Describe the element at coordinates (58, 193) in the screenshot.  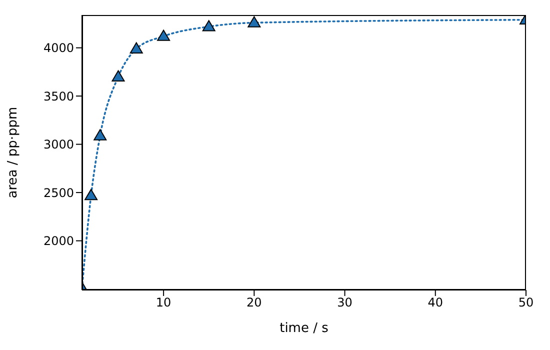
I see `y-tick-label: 2500` at that location.